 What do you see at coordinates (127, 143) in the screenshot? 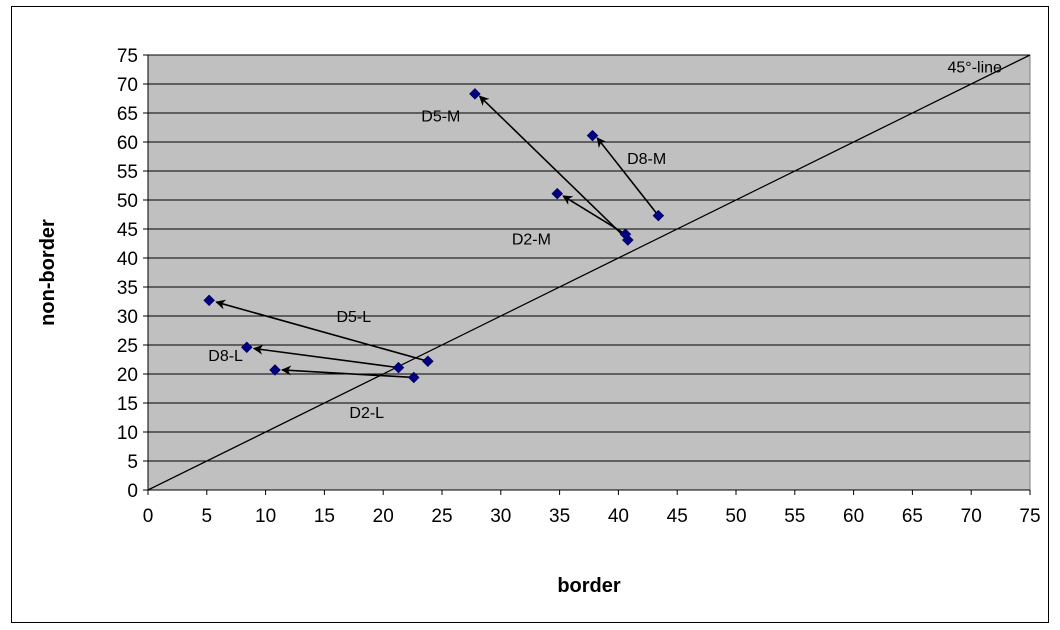
I see `y-tick-label: 60` at bounding box center [127, 143].